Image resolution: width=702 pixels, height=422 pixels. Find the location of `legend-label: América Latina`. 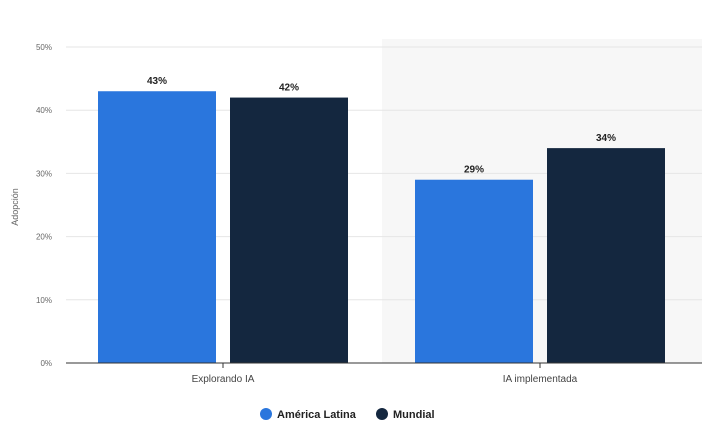

legend-label: América Latina is located at coordinates (317, 415).